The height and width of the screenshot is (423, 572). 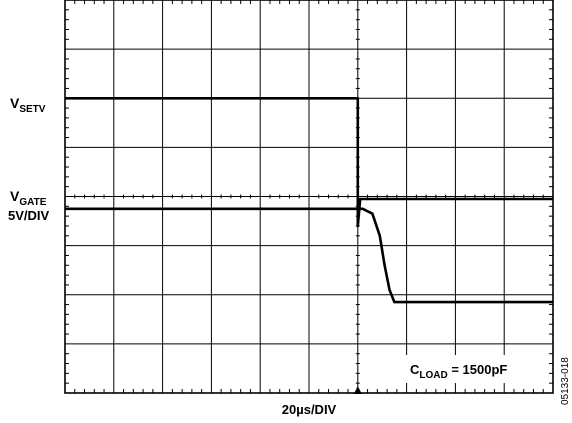 I want to click on x-scale-label: 20µs/DIV, so click(x=309, y=409).